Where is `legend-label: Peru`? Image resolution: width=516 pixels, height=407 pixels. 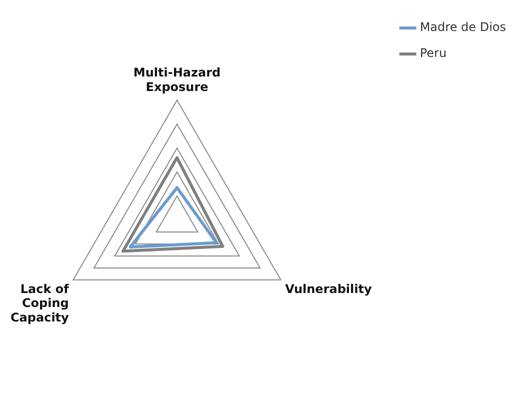
legend-label: Peru is located at coordinates (433, 53).